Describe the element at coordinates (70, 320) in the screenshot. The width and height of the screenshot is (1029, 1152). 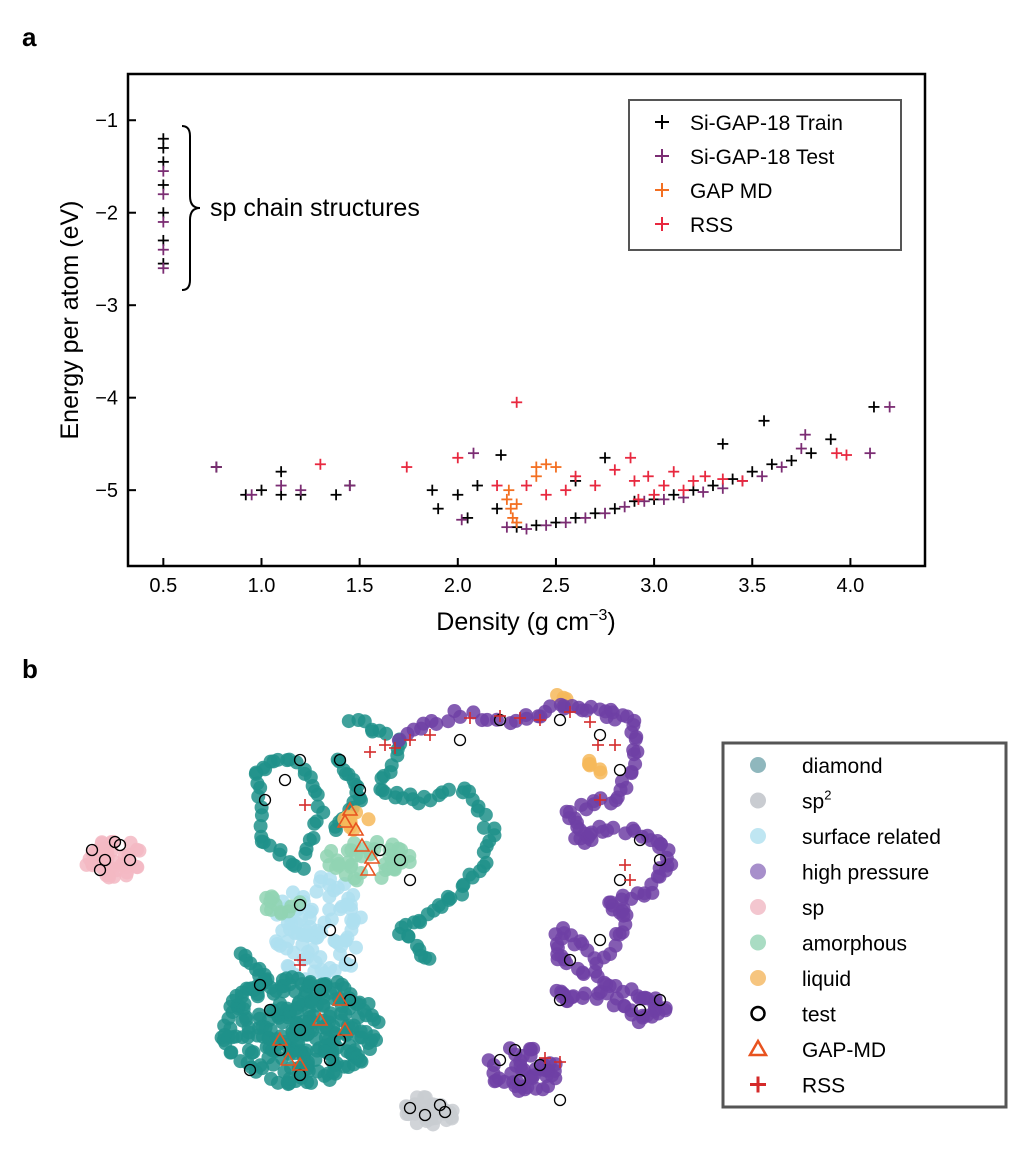
I see `panel-a-ylabel: Energy per atom (eV)` at that location.